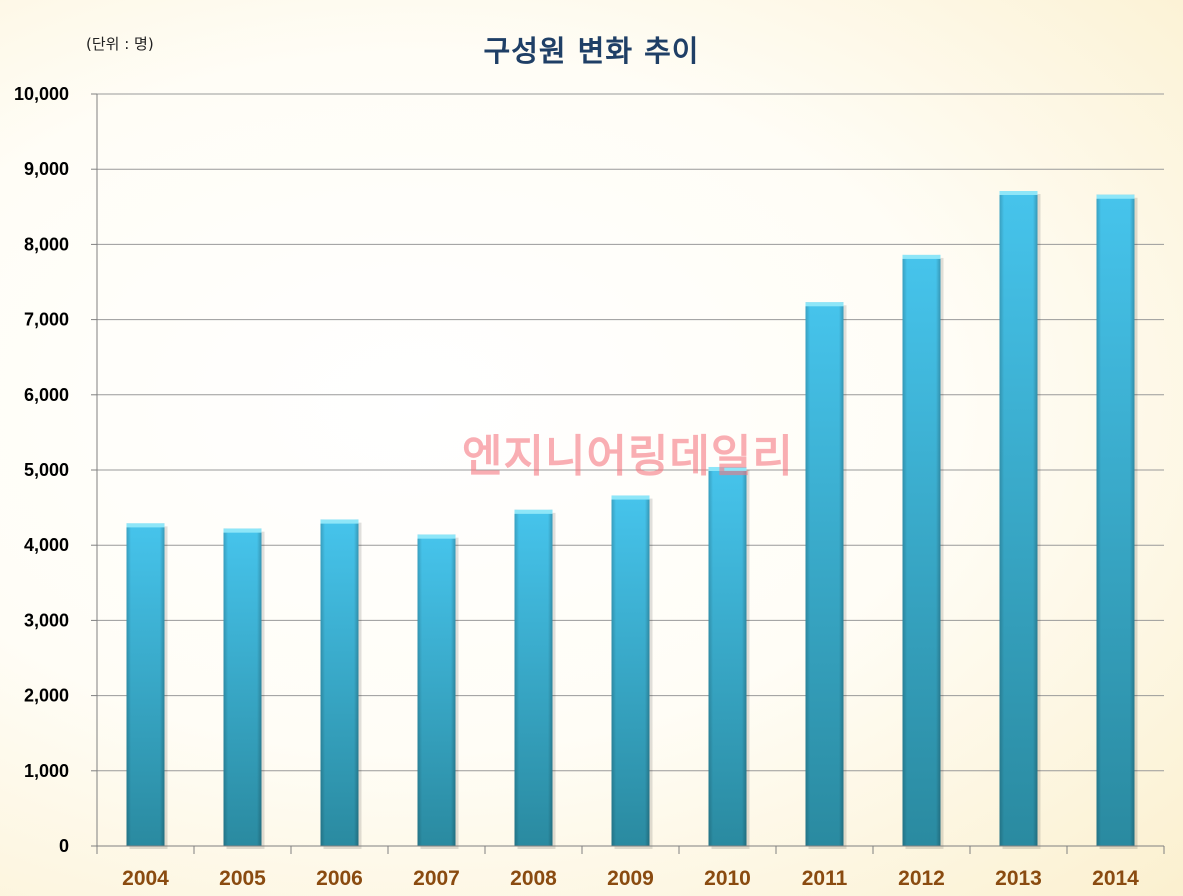 The height and width of the screenshot is (896, 1183). What do you see at coordinates (46, 545) in the screenshot?
I see `y-tick-label: 4,000` at bounding box center [46, 545].